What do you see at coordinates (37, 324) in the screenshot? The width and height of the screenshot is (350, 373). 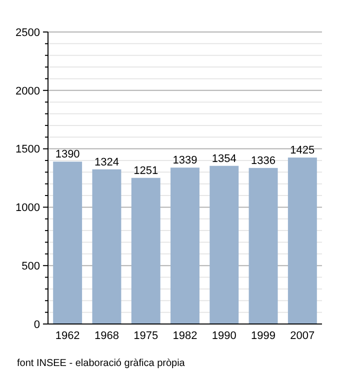 I see `y-tick-label: 0` at bounding box center [37, 324].